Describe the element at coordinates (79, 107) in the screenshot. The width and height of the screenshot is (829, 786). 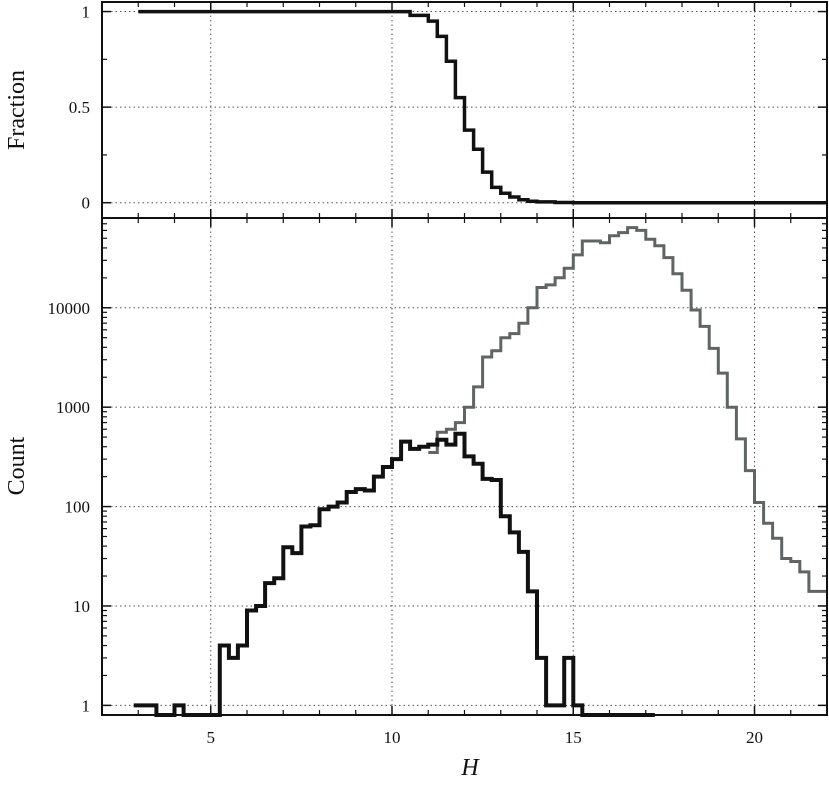
I see `y-tick-label: 0.5` at that location.